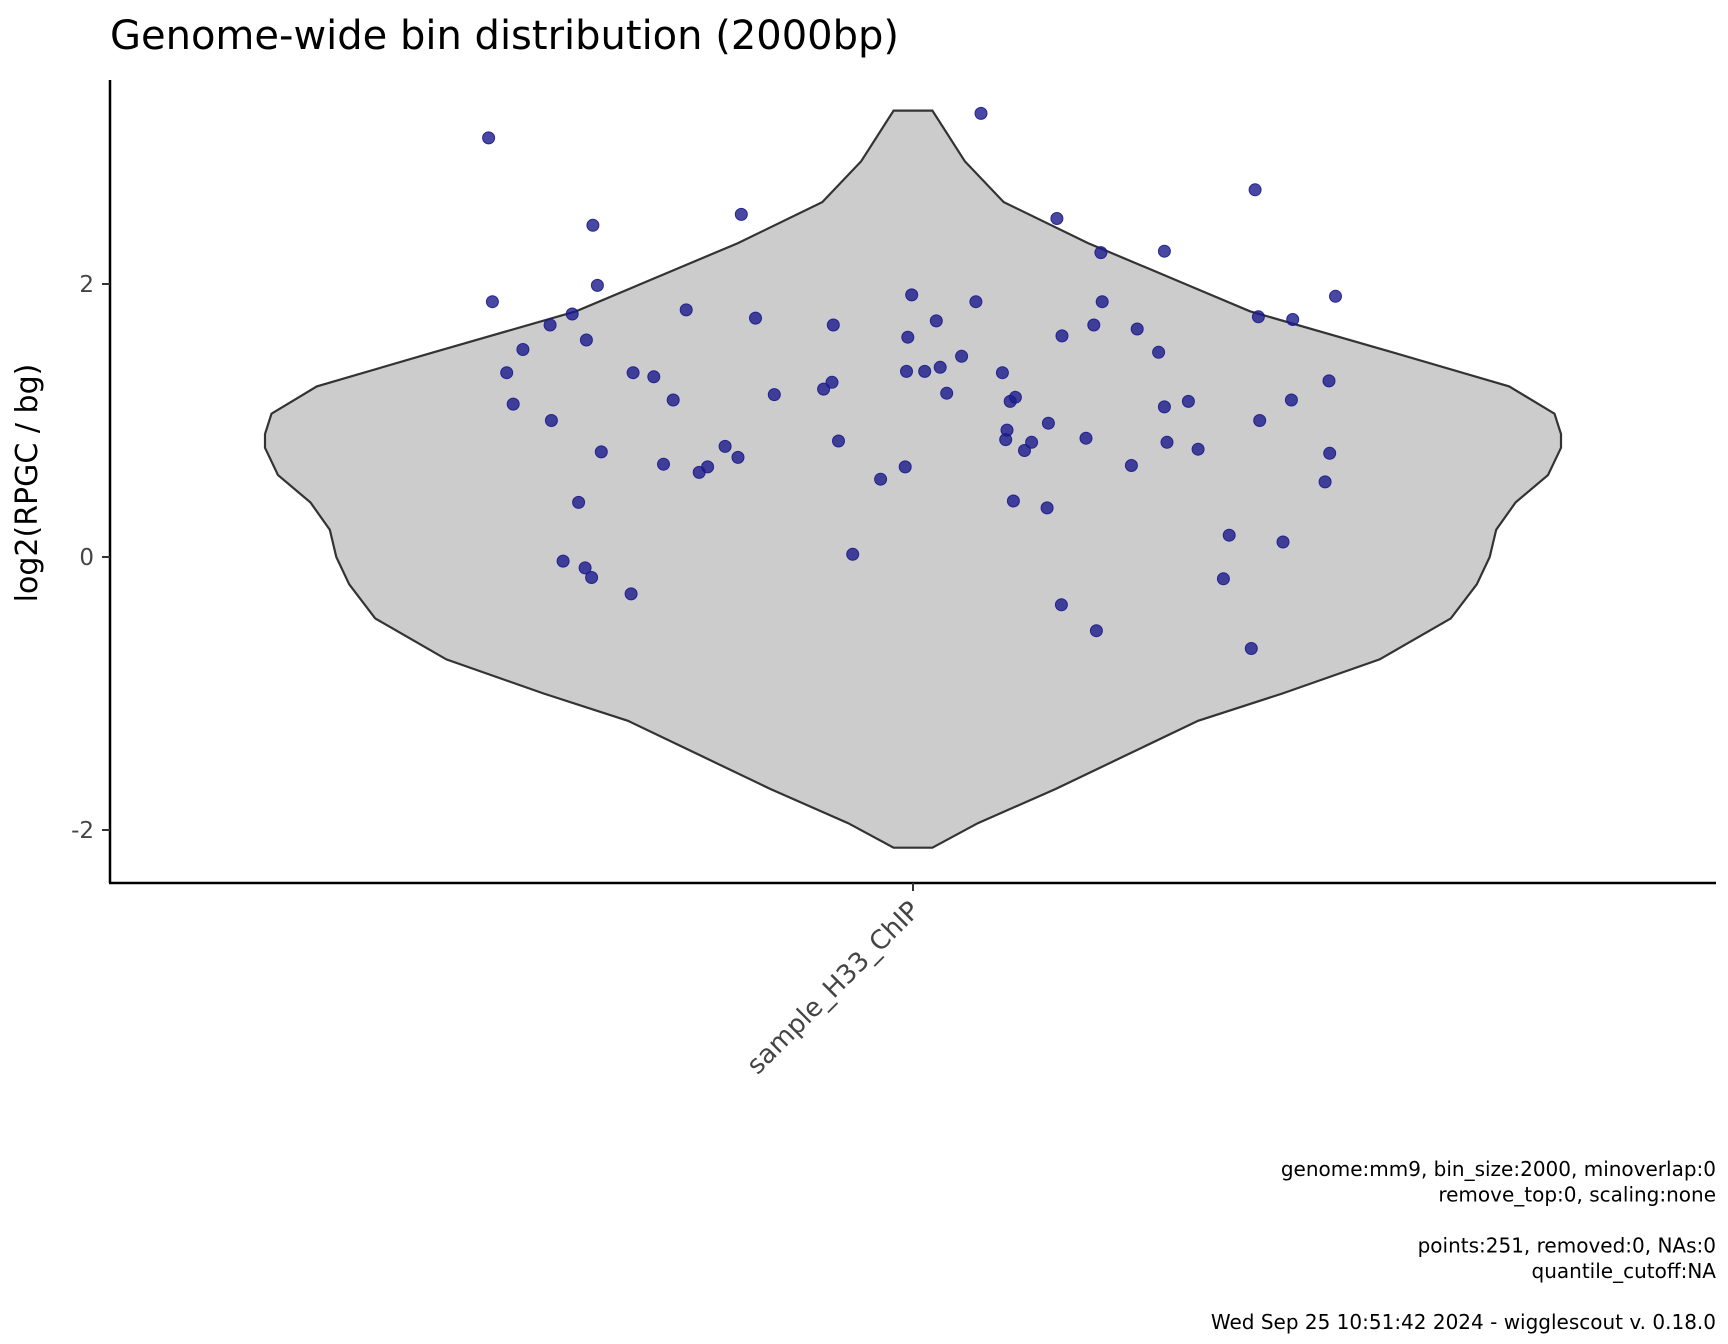 Image resolution: width=1728 pixels, height=1344 pixels. What do you see at coordinates (833, 988) in the screenshot?
I see `x-category-label: sample_H33_ChIP` at bounding box center [833, 988].